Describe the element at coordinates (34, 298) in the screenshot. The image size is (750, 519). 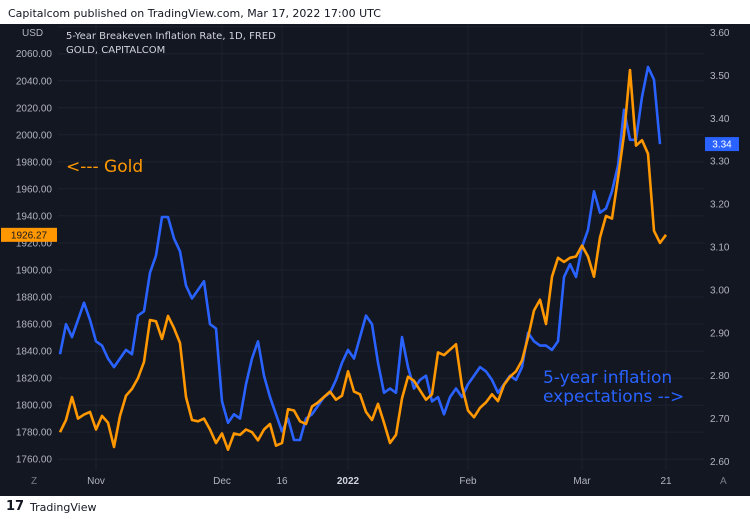
I see `left-tick-label: 1880.00` at that location.